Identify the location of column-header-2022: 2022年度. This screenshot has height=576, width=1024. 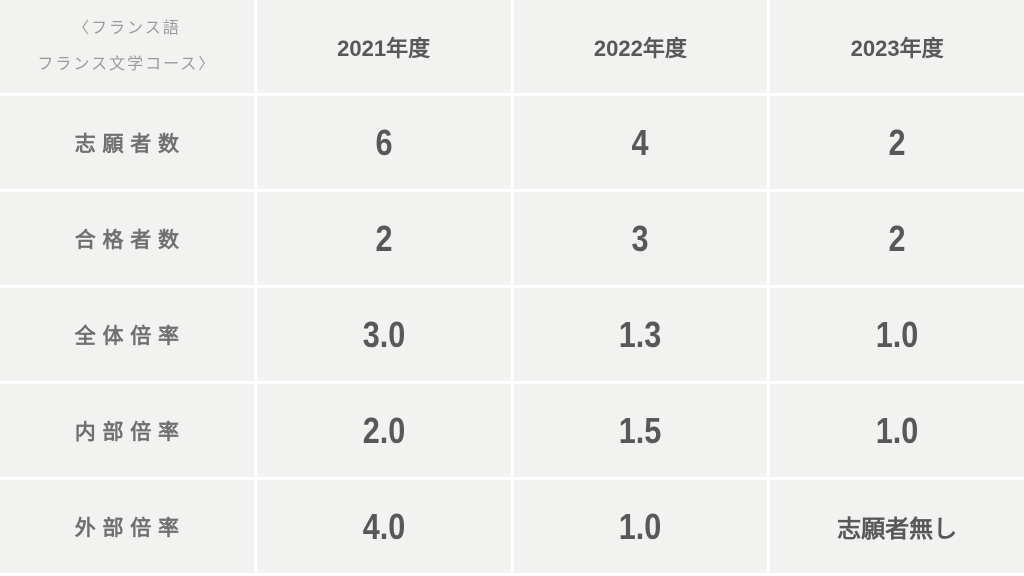
(640, 46).